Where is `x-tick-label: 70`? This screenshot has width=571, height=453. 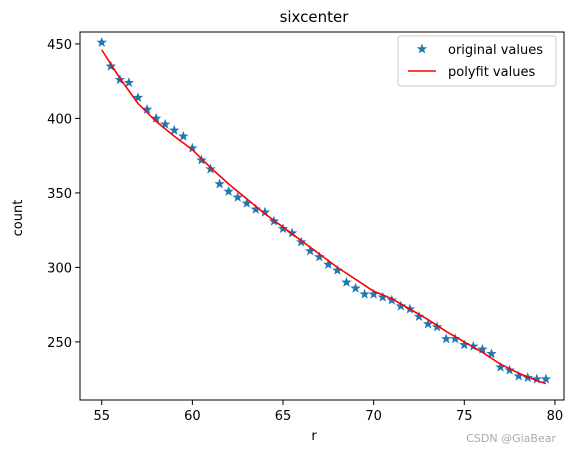
x-tick-label: 70 is located at coordinates (373, 416).